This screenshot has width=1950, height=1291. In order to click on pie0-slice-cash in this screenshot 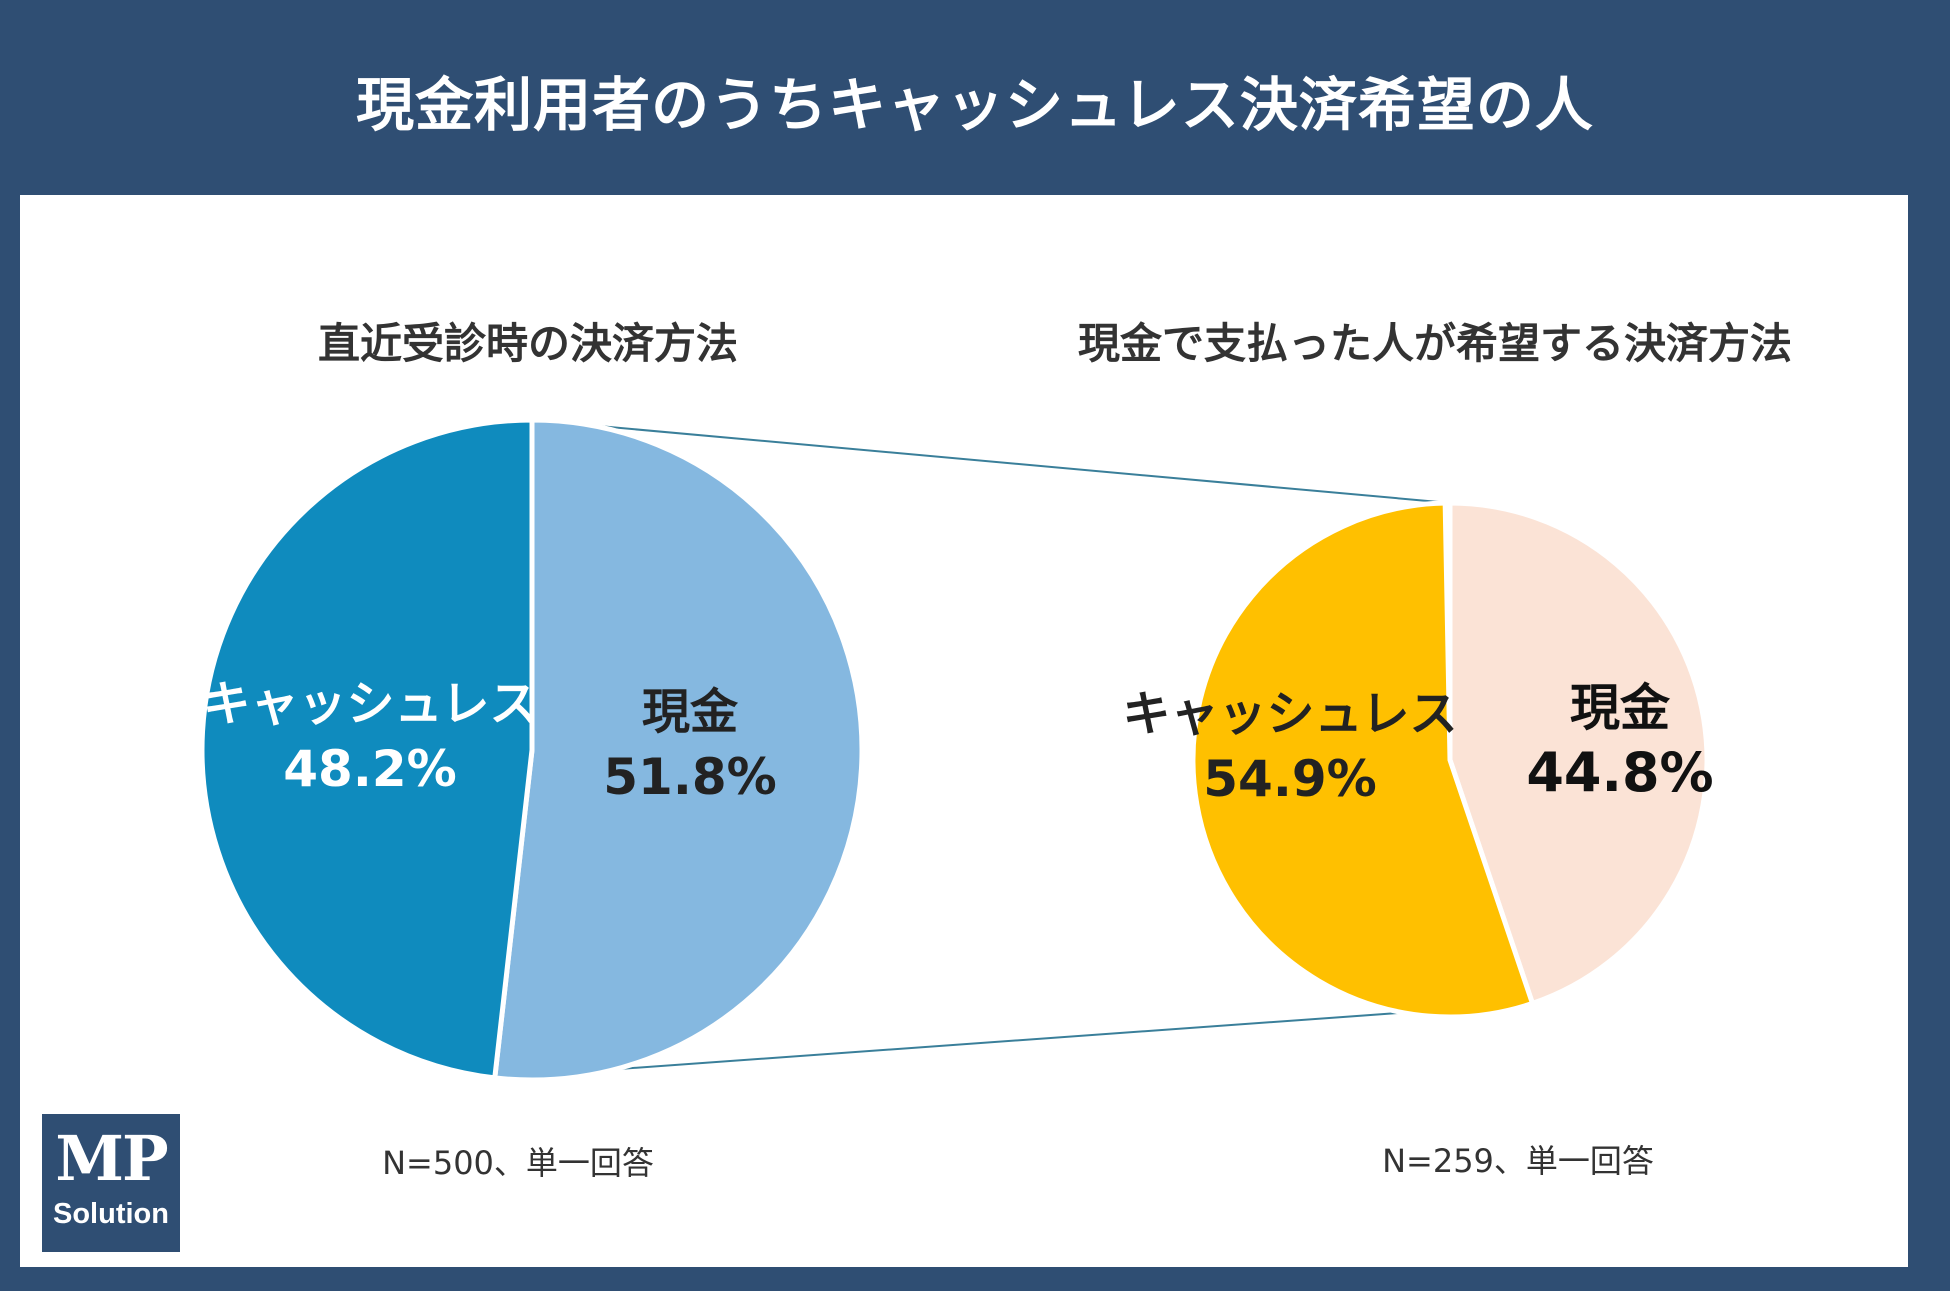, I will do `click(678, 750)`.